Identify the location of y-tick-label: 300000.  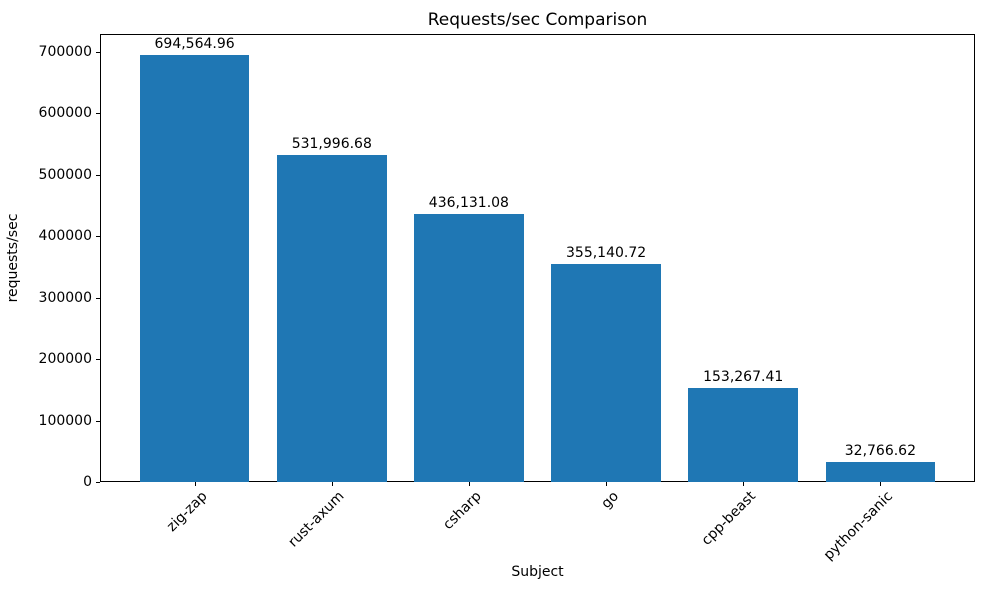
(65, 297).